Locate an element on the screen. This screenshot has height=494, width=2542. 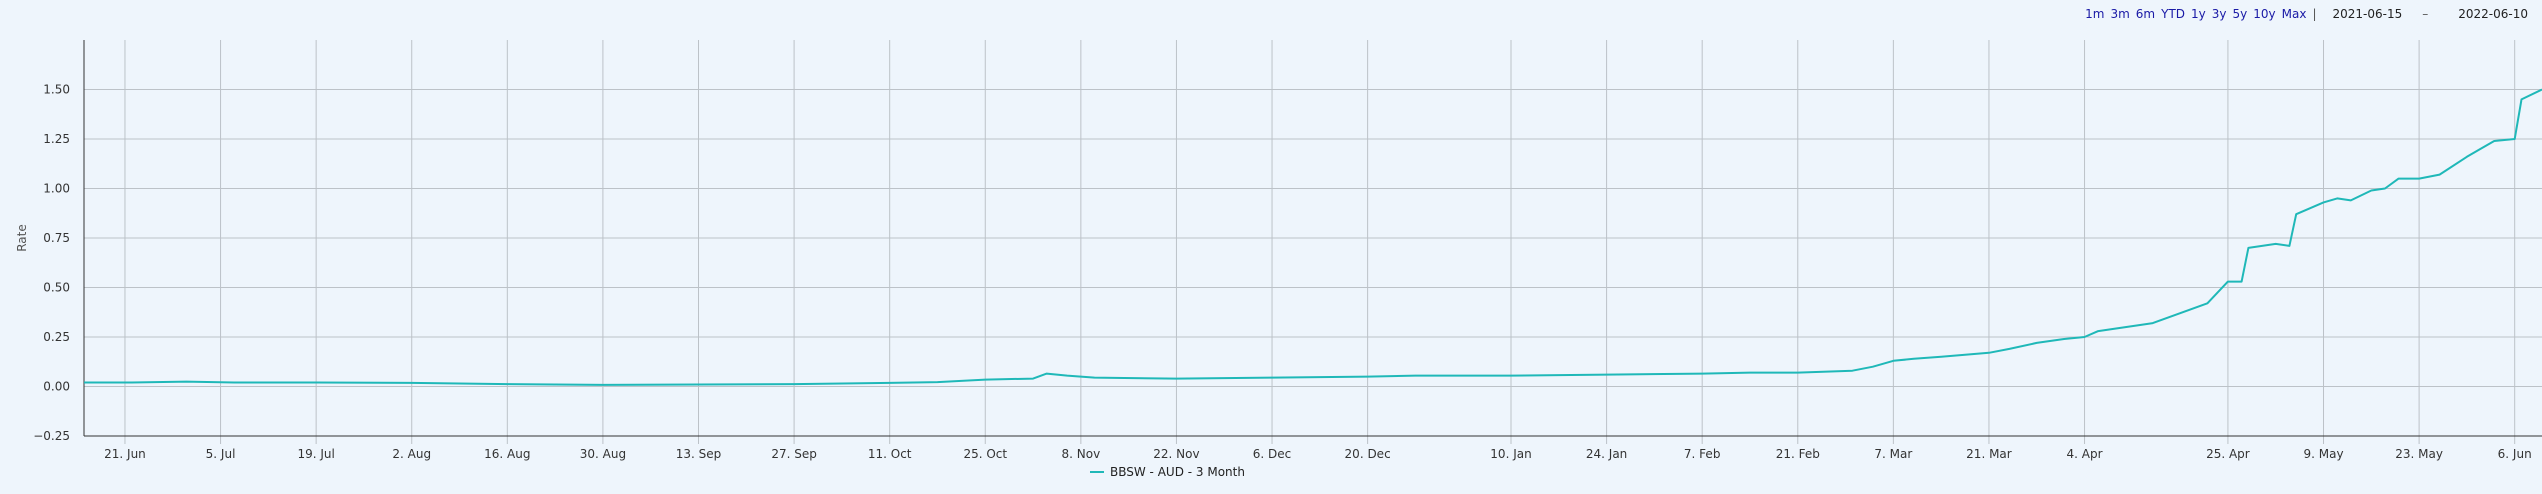
x-tick-label: 11. Oct is located at coordinates (890, 454).